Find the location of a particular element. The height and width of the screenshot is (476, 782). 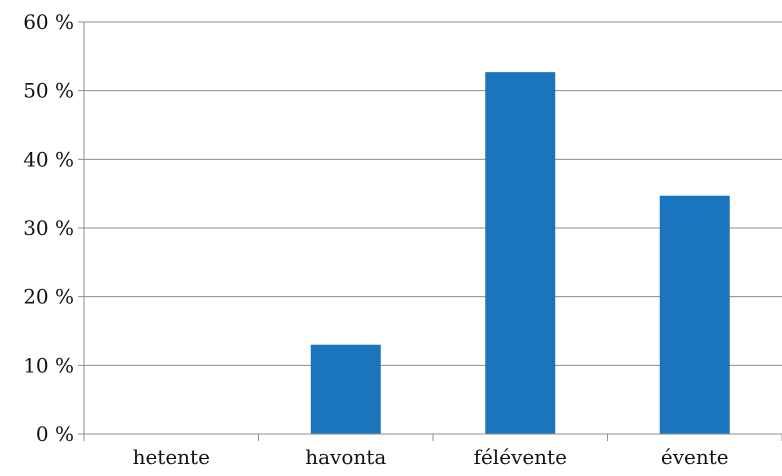

y-tick-label: 30 % is located at coordinates (48, 228).